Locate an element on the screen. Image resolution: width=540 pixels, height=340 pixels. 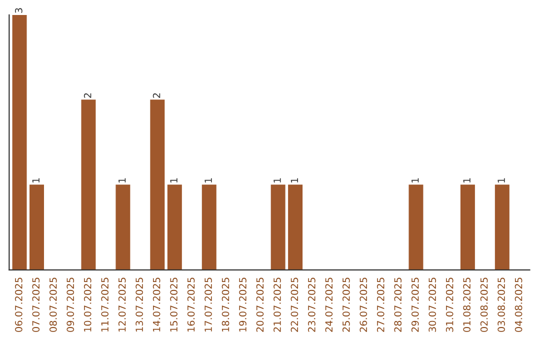
x-tick-label: 04.08.2025 is located at coordinates (518, 305).